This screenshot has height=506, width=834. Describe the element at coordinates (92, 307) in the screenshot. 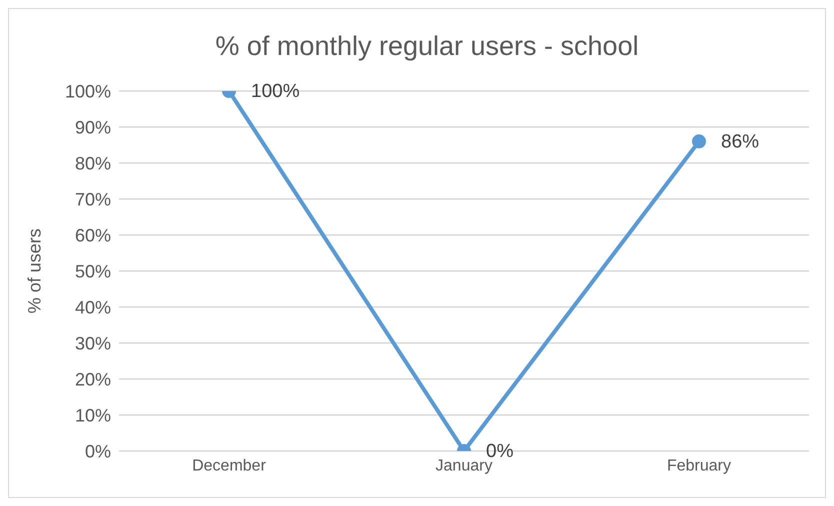

I see `y-tick-label: 40%` at that location.